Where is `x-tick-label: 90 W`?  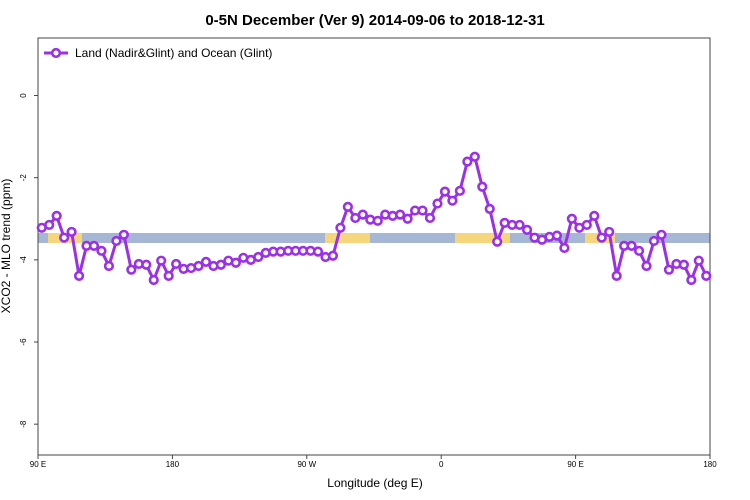 x-tick-label: 90 W is located at coordinates (306, 464).